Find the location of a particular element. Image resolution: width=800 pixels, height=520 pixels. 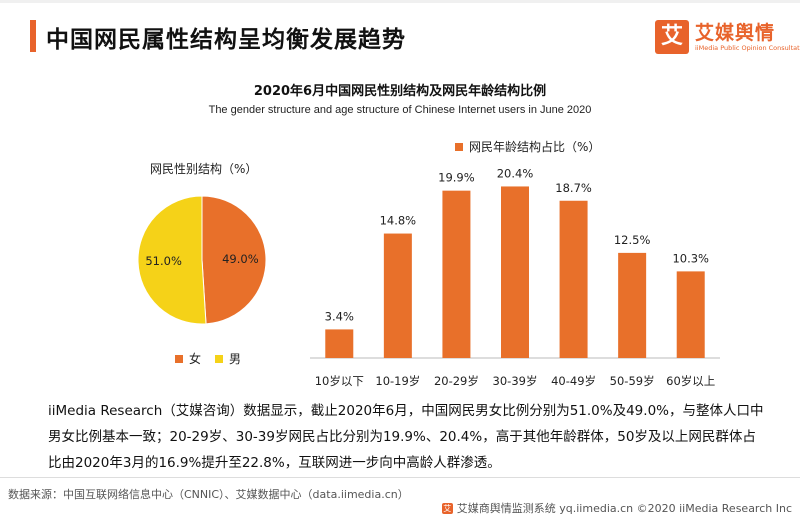

bar-value-label-1: 14.8% is located at coordinates (398, 221).